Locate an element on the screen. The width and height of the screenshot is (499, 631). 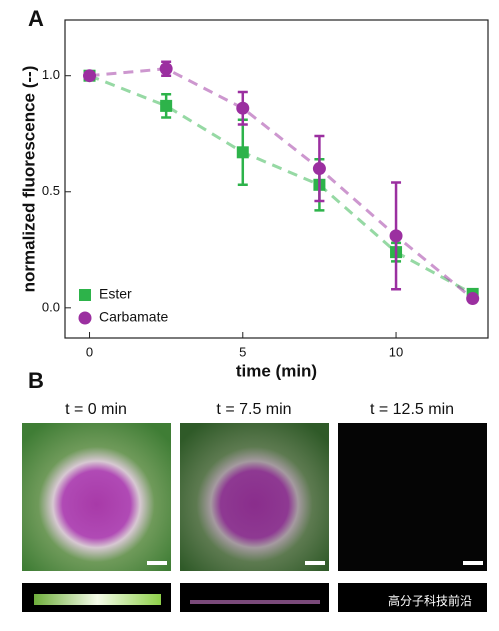
image-caption: t = 0 min is located at coordinates (96, 409).